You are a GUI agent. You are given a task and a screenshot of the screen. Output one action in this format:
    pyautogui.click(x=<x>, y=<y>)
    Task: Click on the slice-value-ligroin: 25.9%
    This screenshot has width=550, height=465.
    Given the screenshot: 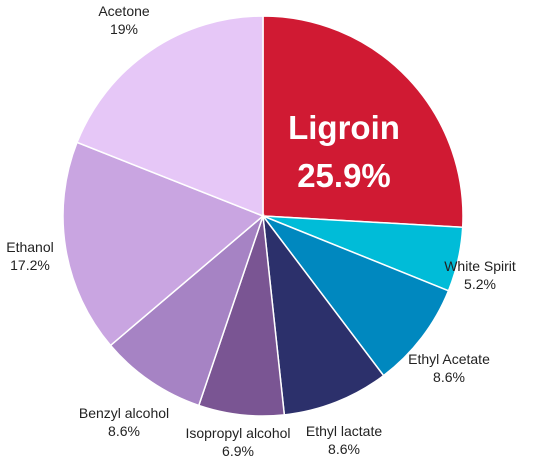 What is the action you would take?
    pyautogui.click(x=344, y=175)
    